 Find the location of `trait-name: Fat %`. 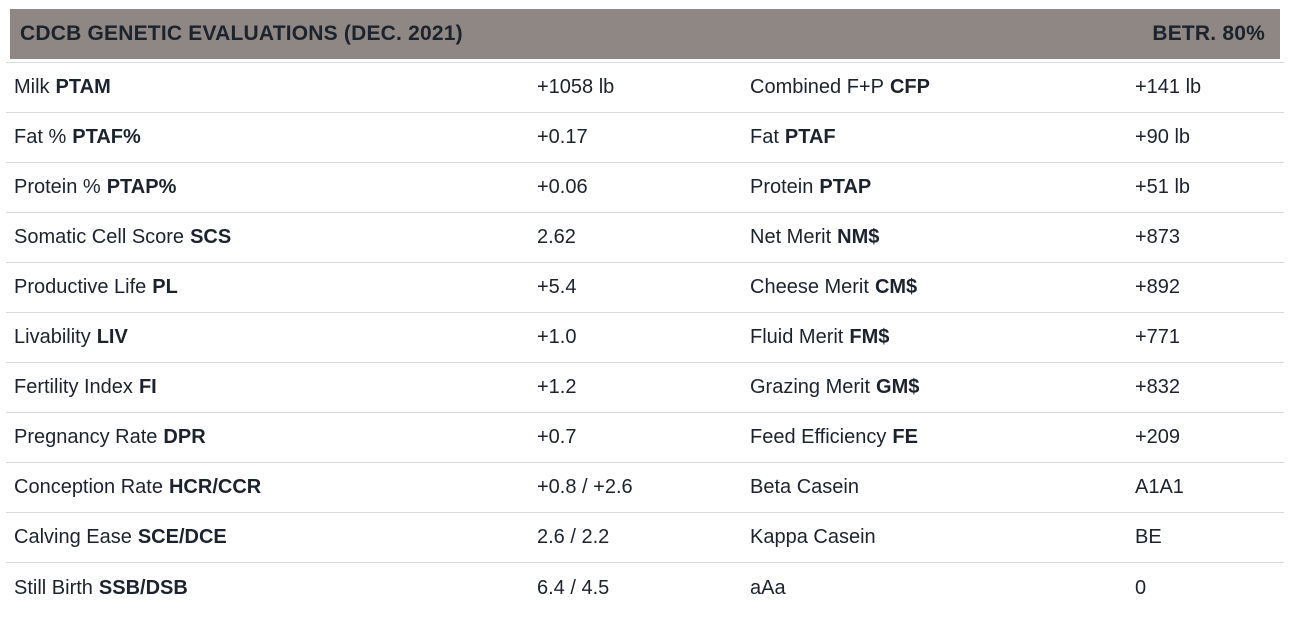

trait-name: Fat % is located at coordinates (40, 137).